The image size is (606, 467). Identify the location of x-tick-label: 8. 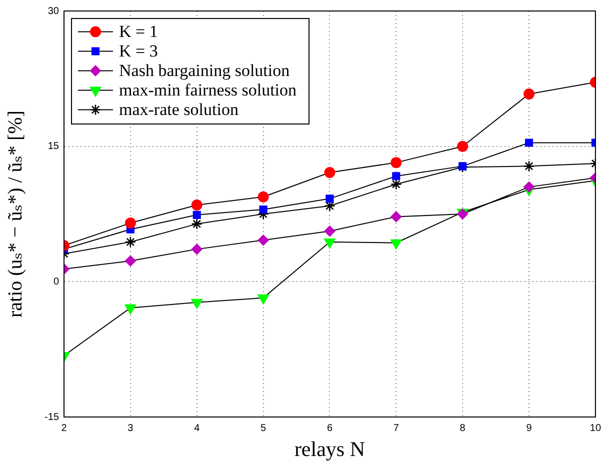
(463, 428).